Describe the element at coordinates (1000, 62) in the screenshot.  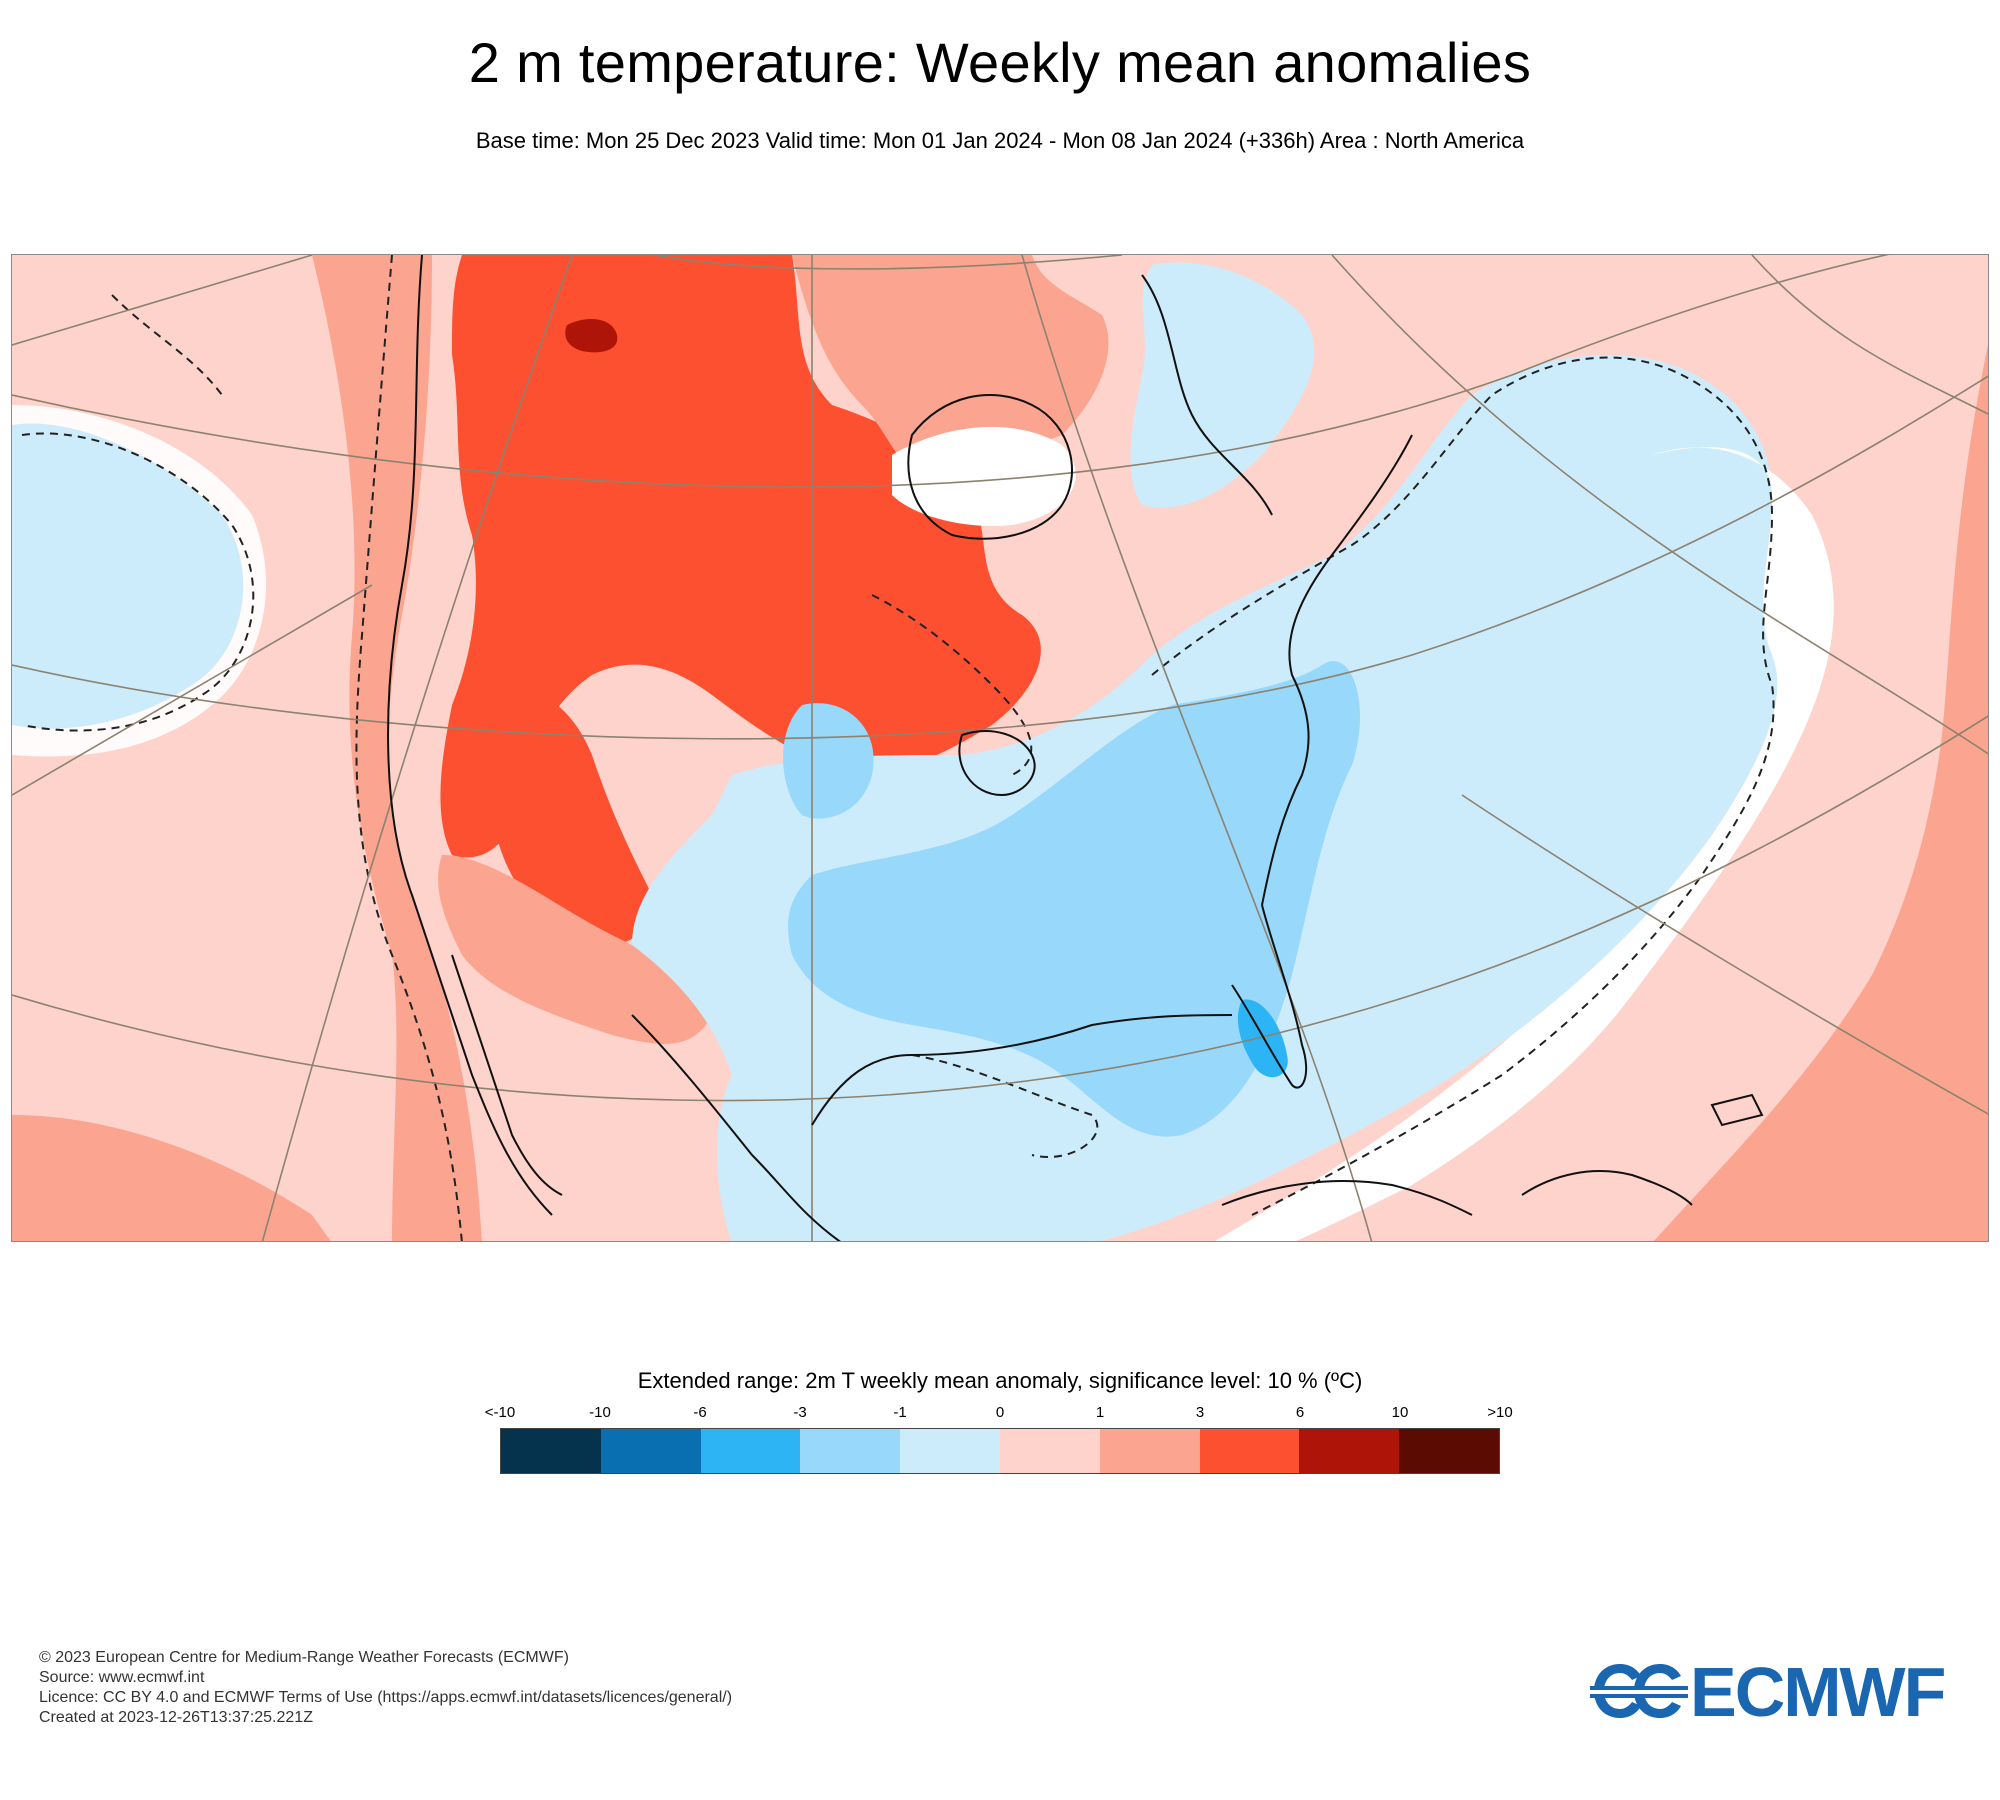
I see `map-title: 2 m temperature: Weekly mean anomalies` at that location.